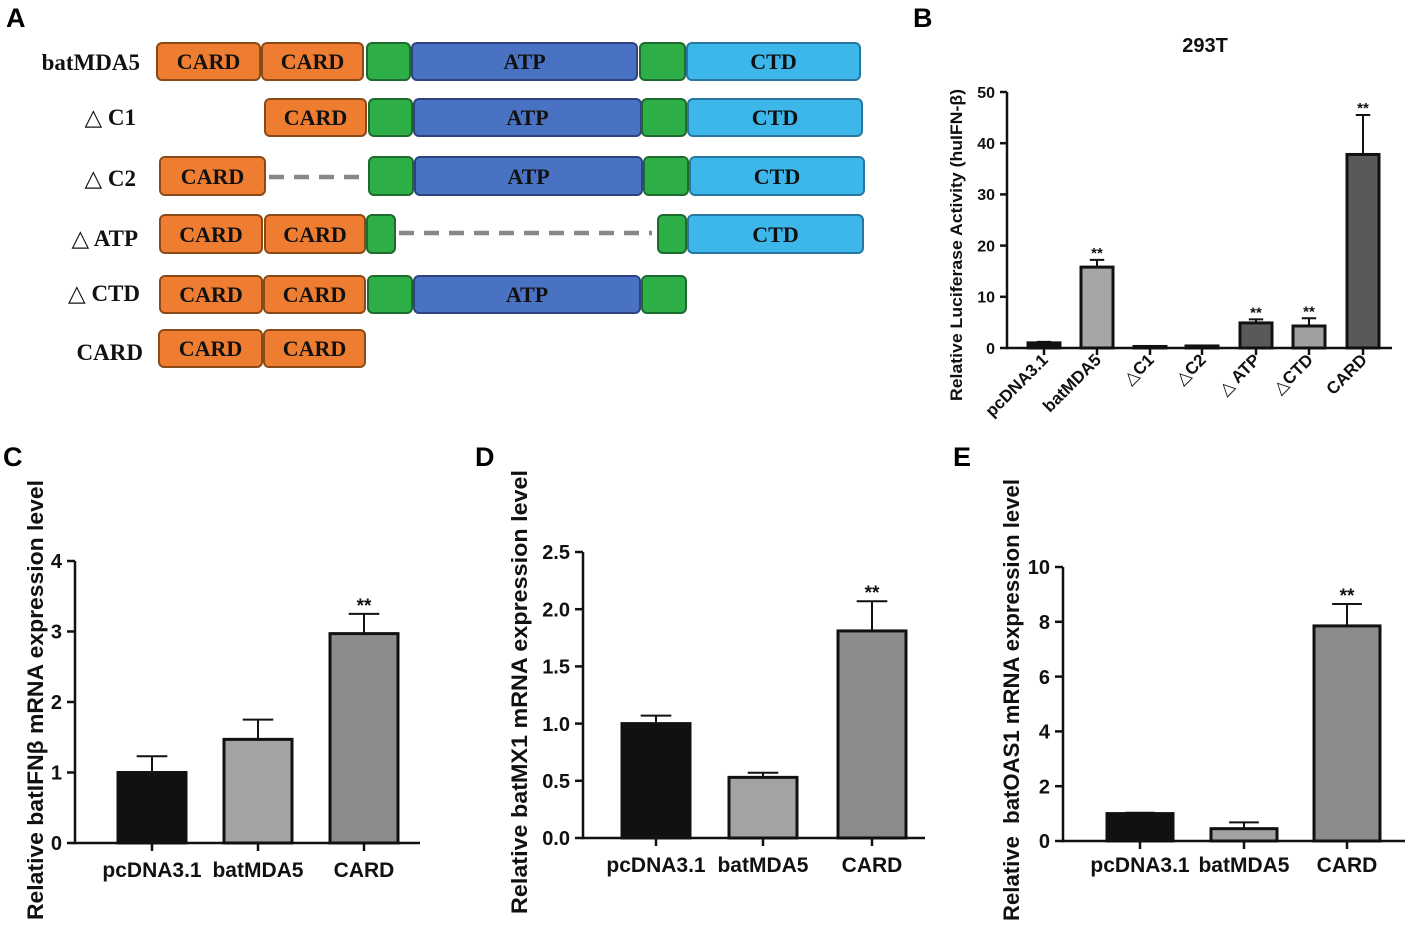 The width and height of the screenshot is (1413, 927). What do you see at coordinates (1045, 733) in the screenshot?
I see `y-tick-label: 4` at bounding box center [1045, 733].